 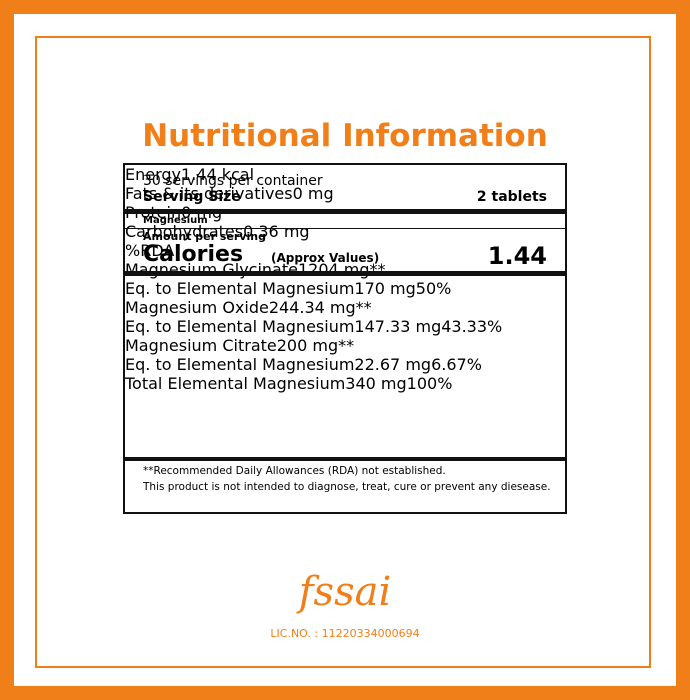 I want to click on nutrient: Carbohydrates, so click(x=184, y=231).